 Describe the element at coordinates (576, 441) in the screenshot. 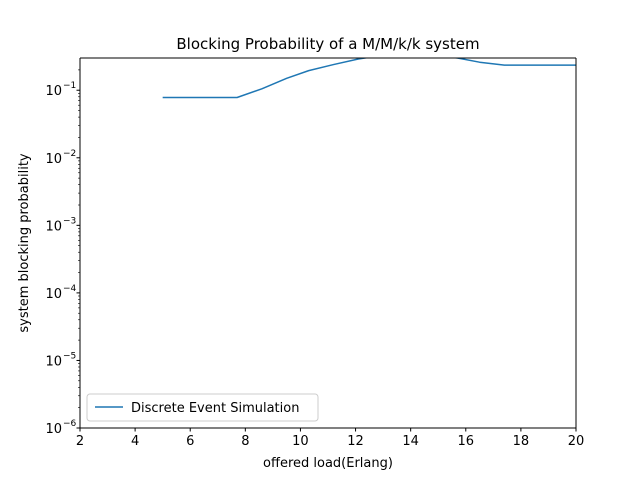

I see `x-tick-label: 20` at that location.